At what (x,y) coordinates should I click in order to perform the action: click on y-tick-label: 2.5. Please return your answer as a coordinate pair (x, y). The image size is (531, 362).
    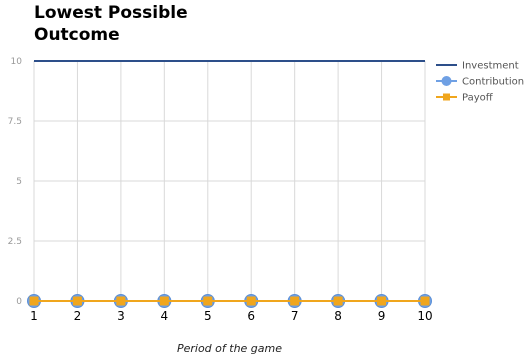
    Looking at the image, I should click on (15, 242).